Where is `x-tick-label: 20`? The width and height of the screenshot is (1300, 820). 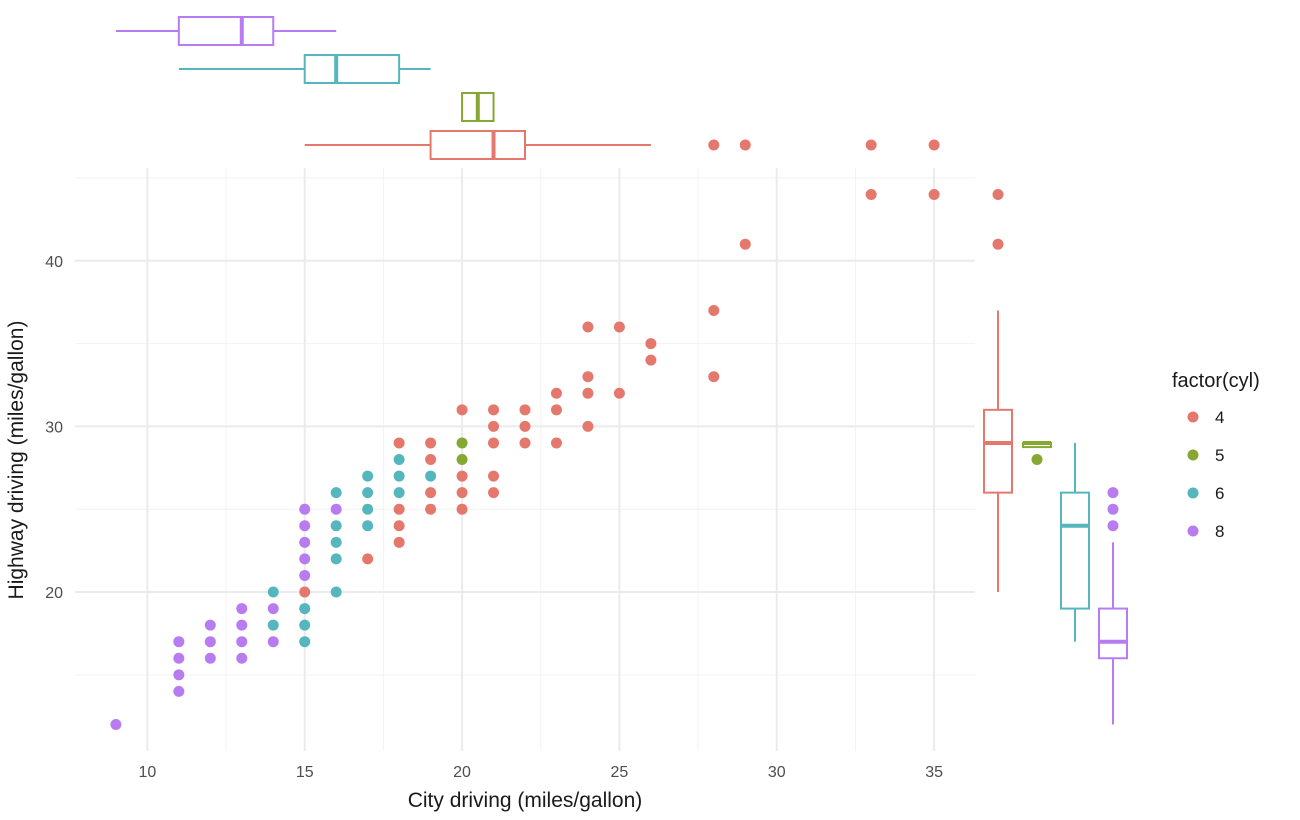 x-tick-label: 20 is located at coordinates (462, 772).